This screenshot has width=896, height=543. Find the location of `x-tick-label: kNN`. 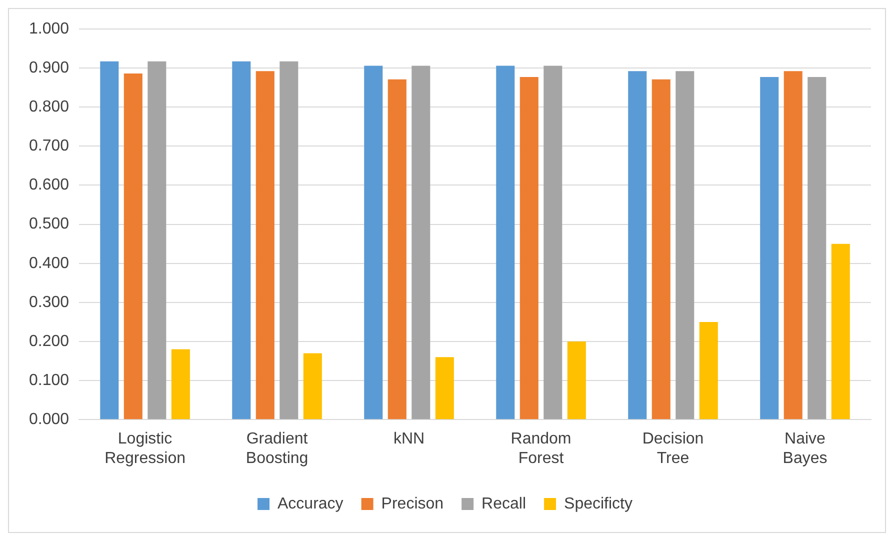

x-tick-label: kNN is located at coordinates (409, 439).